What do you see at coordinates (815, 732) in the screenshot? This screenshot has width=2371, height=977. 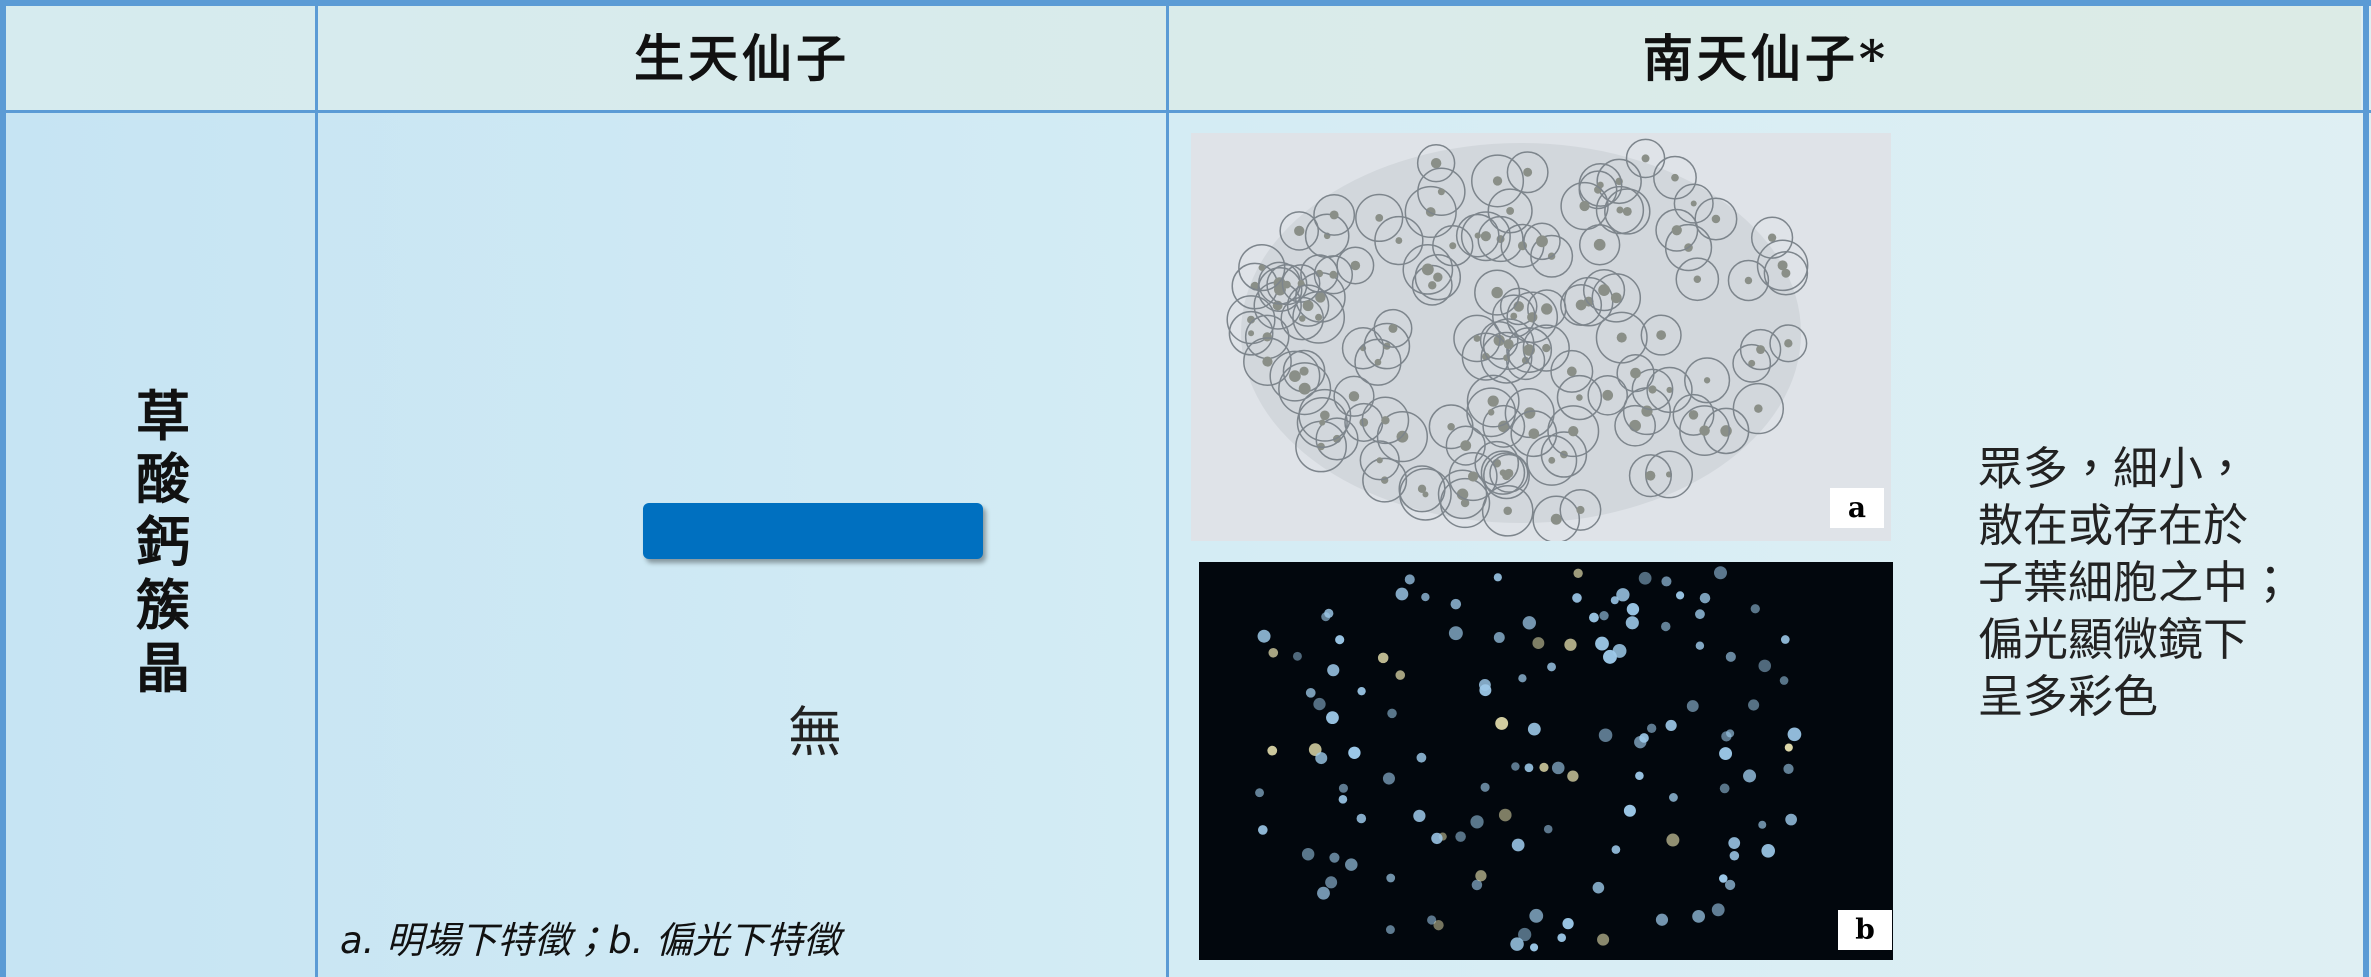 I see `cell-text: 無` at bounding box center [815, 732].